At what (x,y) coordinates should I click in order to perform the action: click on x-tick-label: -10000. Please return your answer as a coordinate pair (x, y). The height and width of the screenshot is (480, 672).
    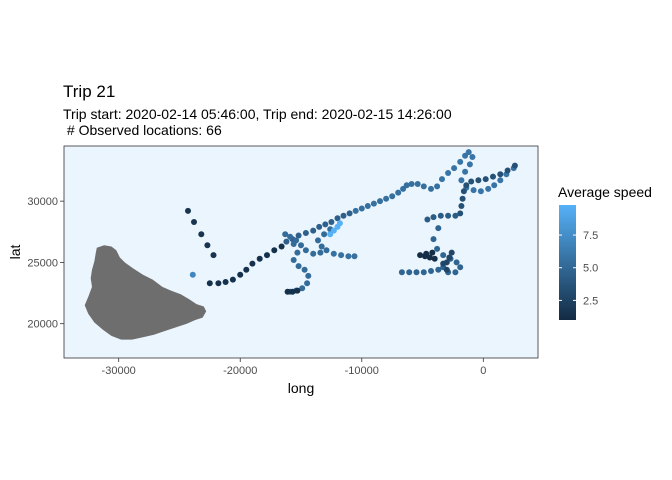
    Looking at the image, I should click on (362, 371).